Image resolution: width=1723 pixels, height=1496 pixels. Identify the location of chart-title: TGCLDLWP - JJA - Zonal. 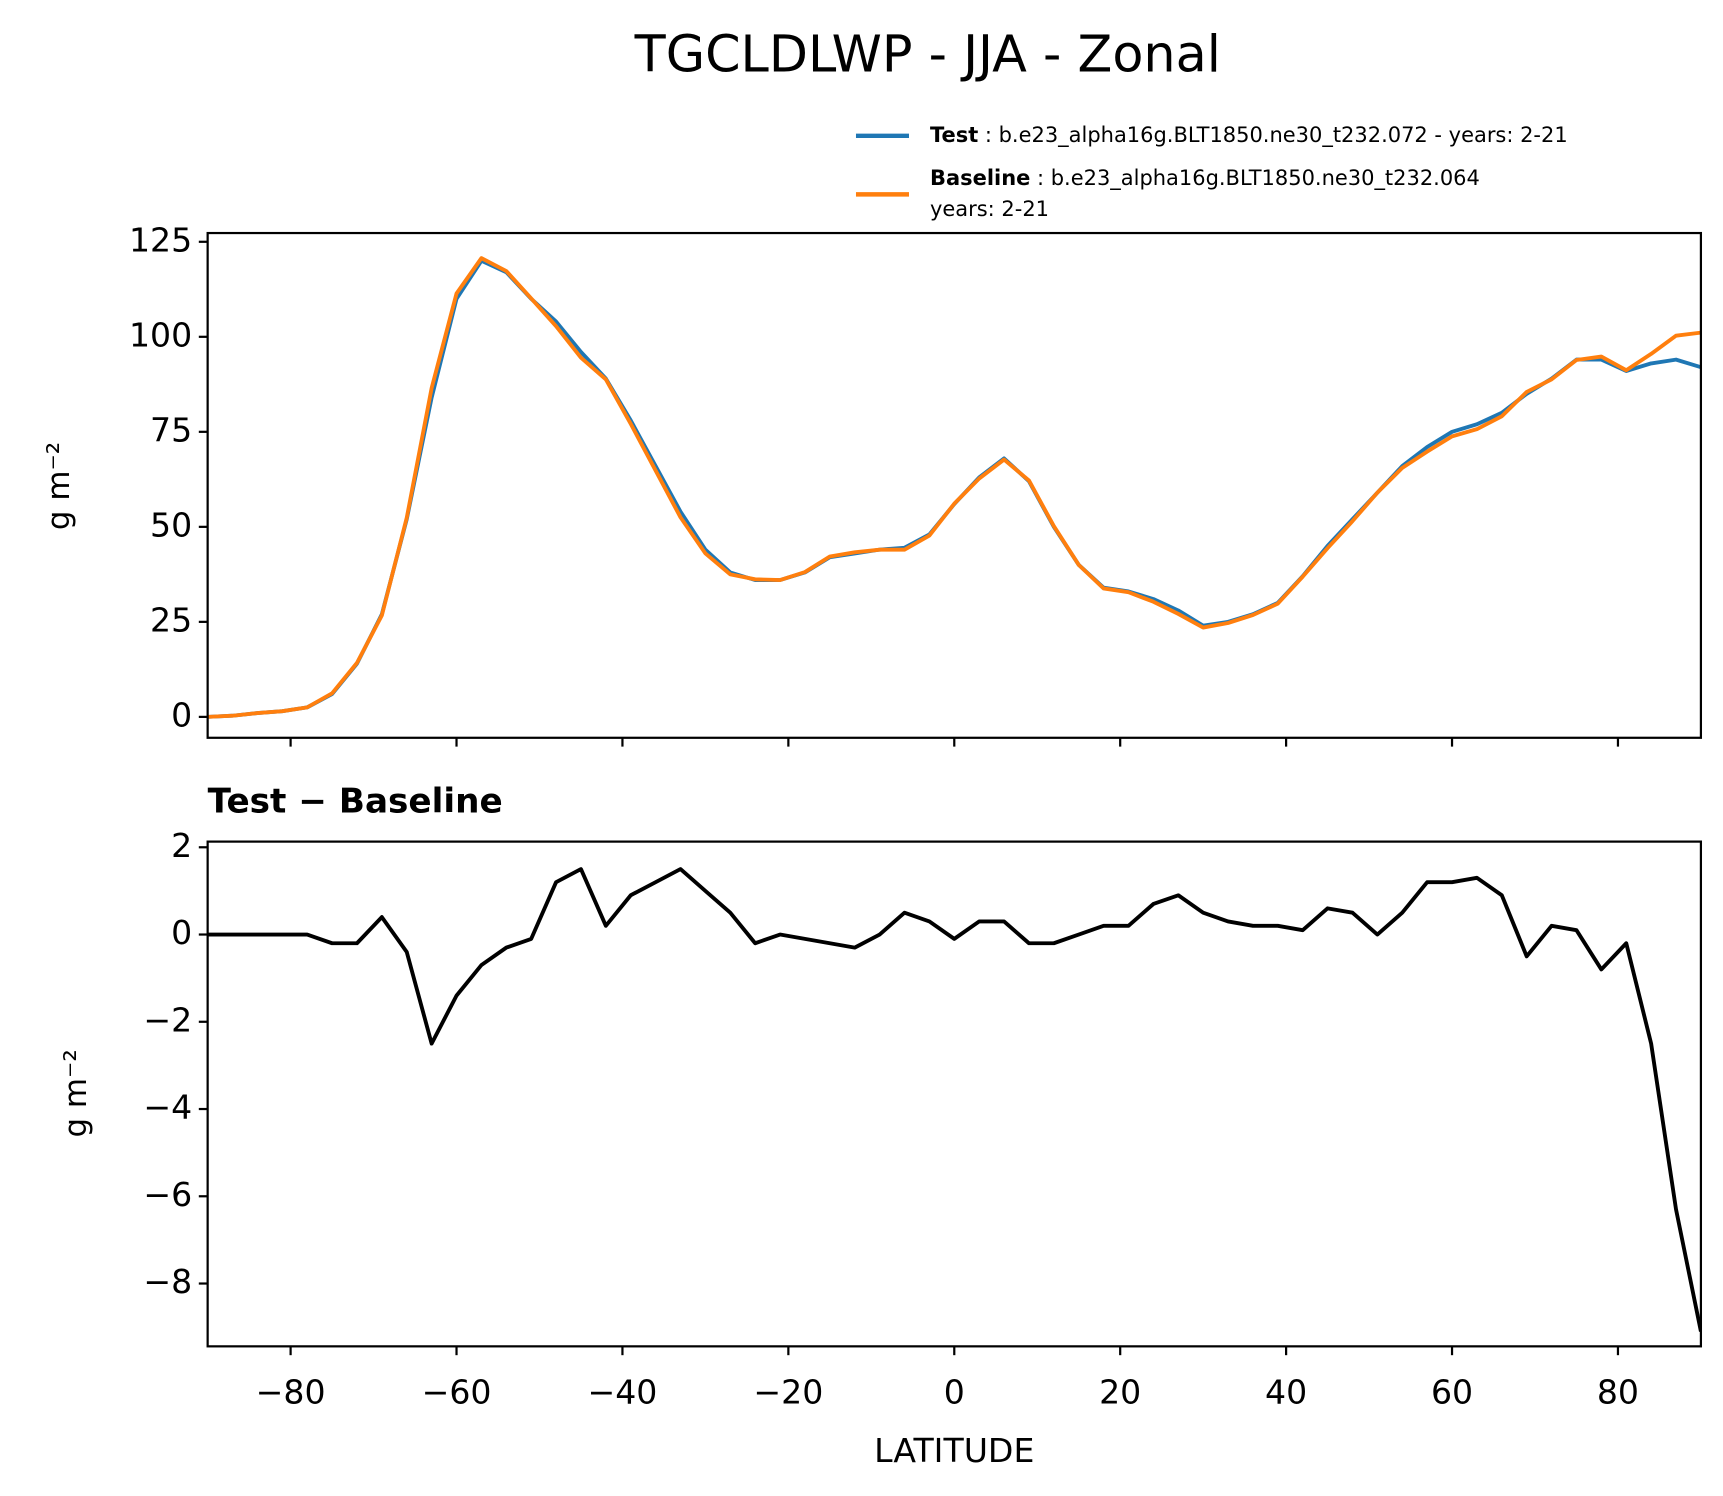
(927, 53).